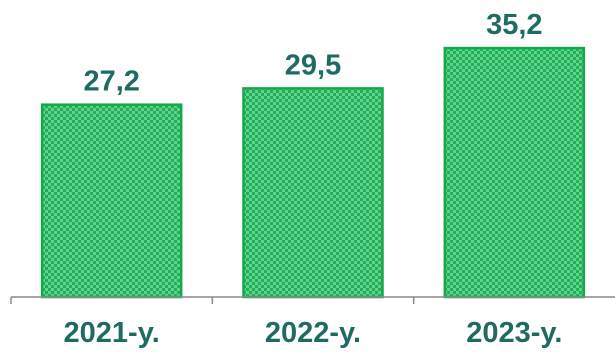 Image resolution: width=615 pixels, height=352 pixels. I want to click on data-label: 35,2, so click(514, 25).